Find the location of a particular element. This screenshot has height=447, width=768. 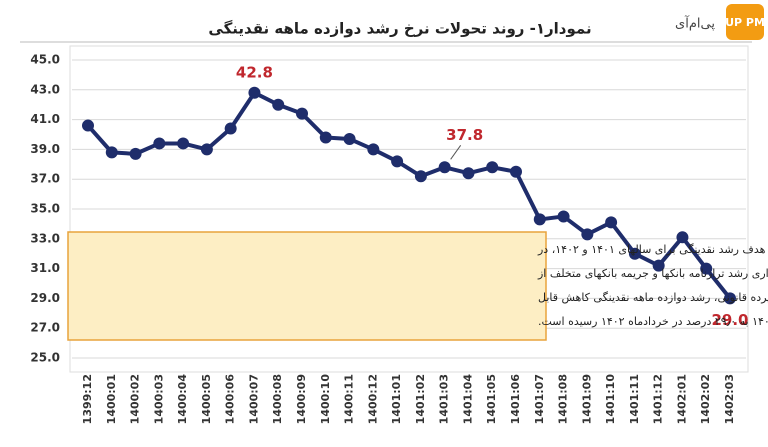

logo-badge-text: UP PM is located at coordinates (745, 22).